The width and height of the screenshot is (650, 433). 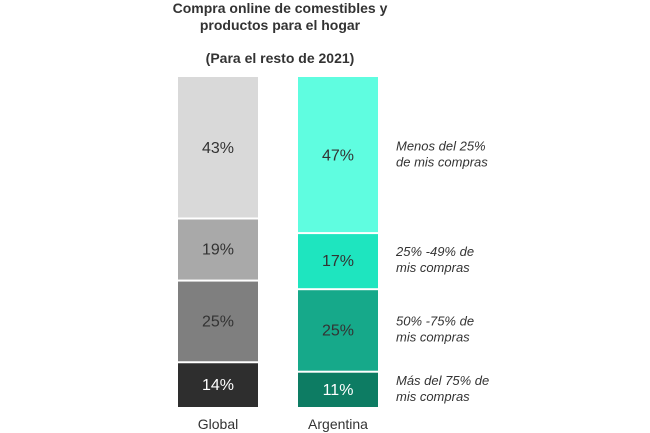 What do you see at coordinates (280, 25) in the screenshot?
I see `chart-title-line-2: productos para el hogar` at bounding box center [280, 25].